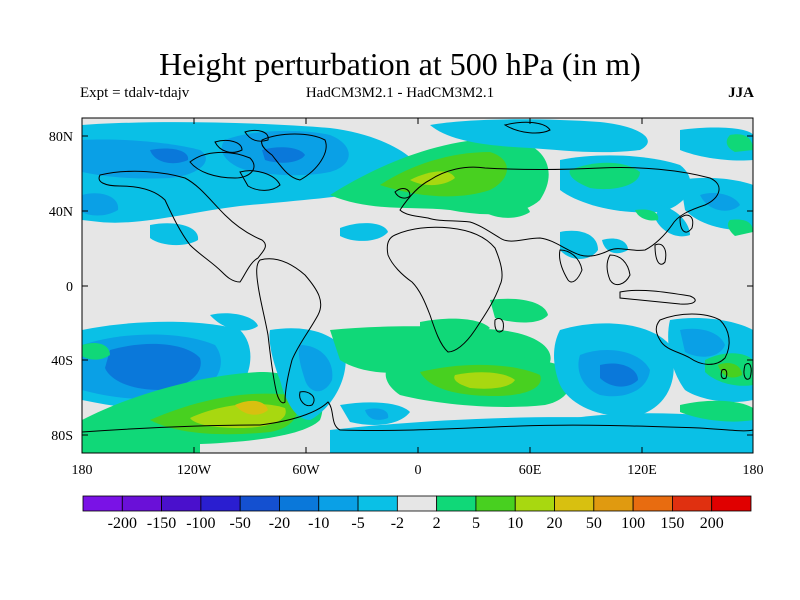  What do you see at coordinates (62, 361) in the screenshot?
I see `lat-label-40s: 40S` at bounding box center [62, 361].